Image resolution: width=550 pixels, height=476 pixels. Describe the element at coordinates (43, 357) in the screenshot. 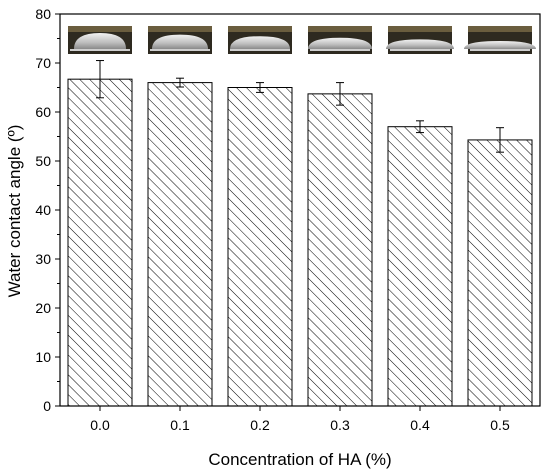

I see `y-tick-label: 10` at that location.